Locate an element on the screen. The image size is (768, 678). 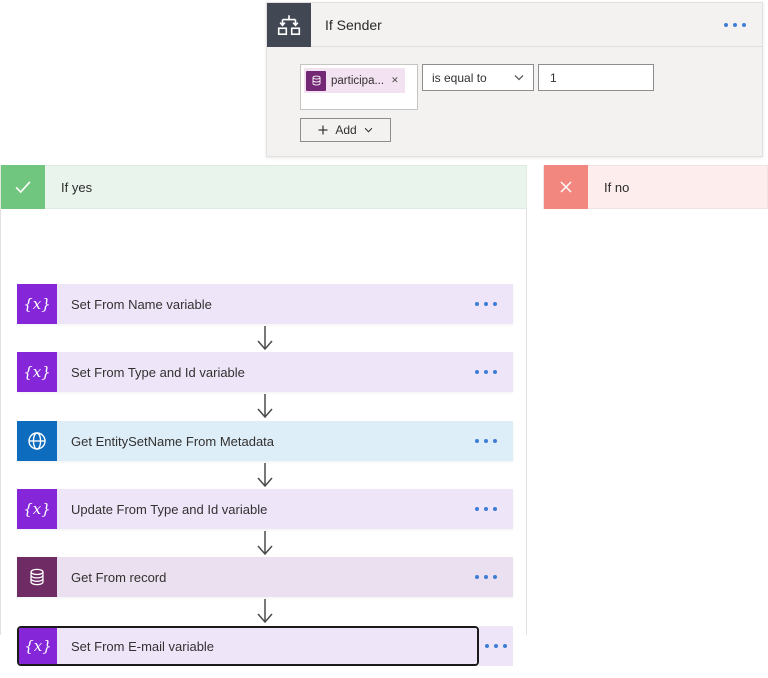
if-yes-label: If yes is located at coordinates (77, 187).